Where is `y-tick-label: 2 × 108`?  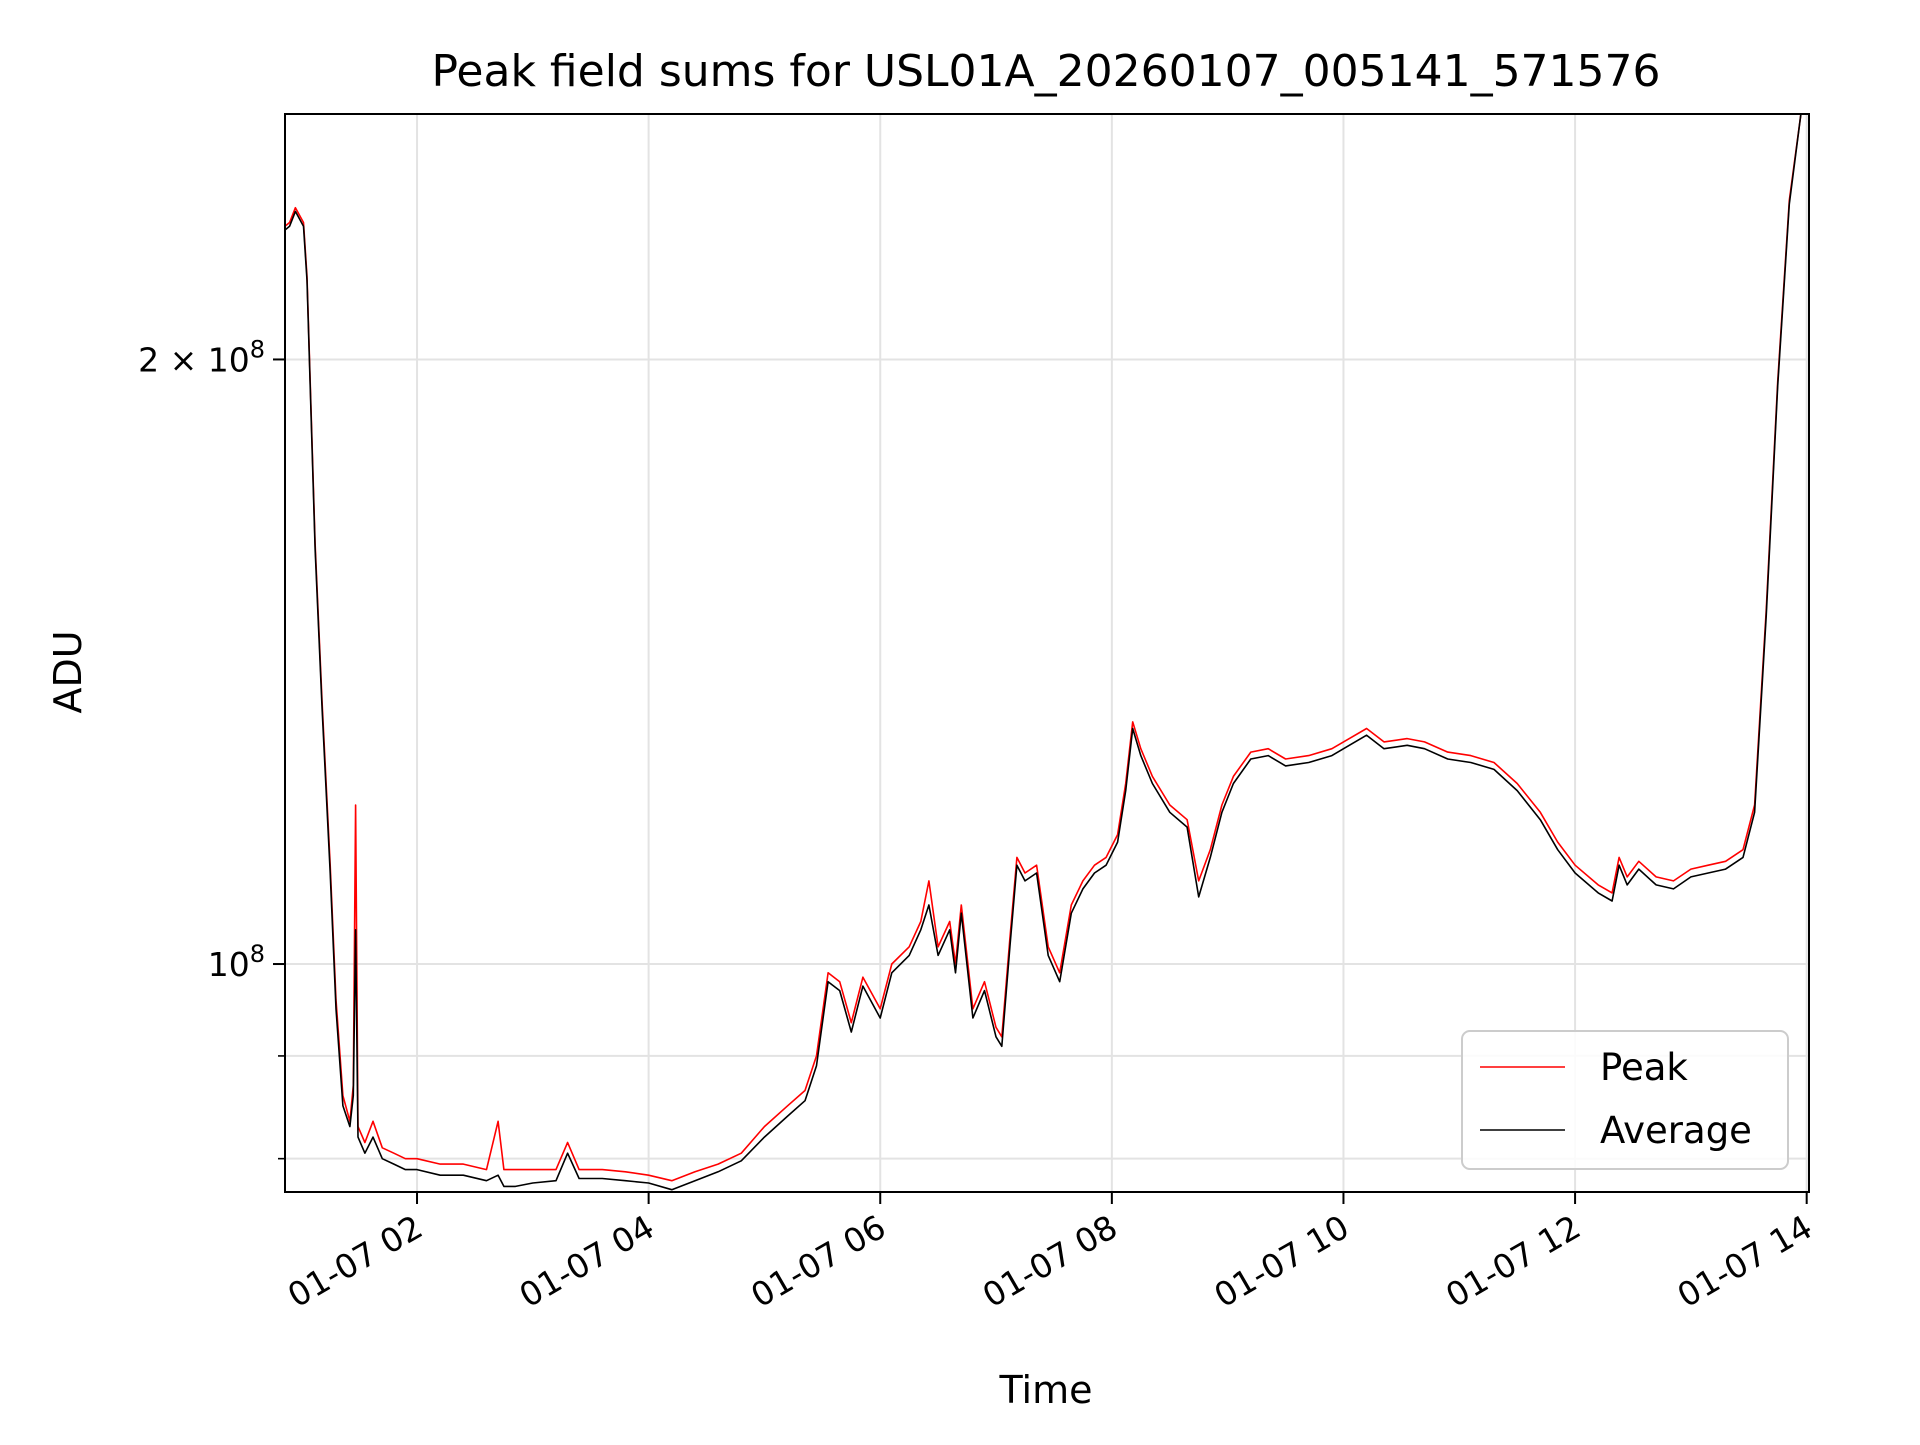 y-tick-label: 2 × 108 is located at coordinates (201, 357).